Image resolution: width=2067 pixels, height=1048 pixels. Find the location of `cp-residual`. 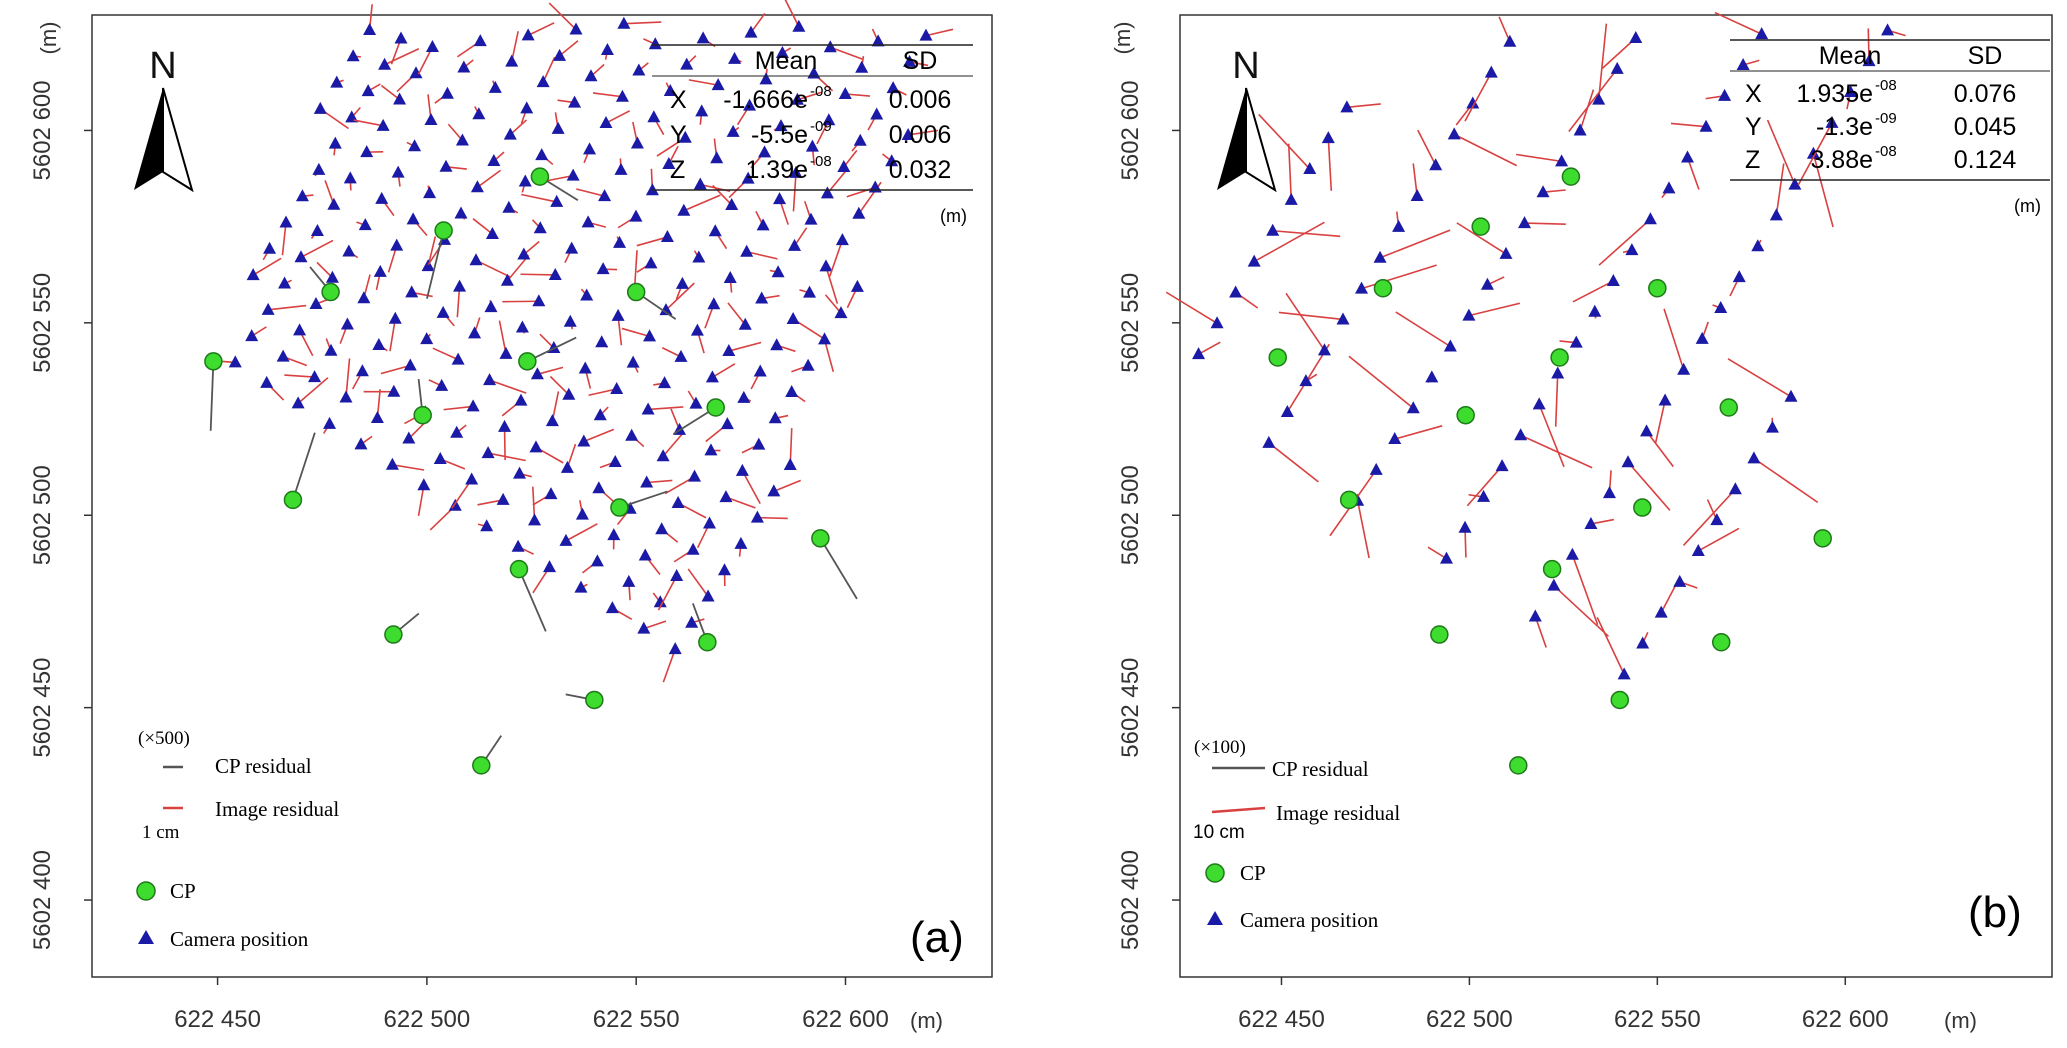

cp-residual is located at coordinates (532, 600).